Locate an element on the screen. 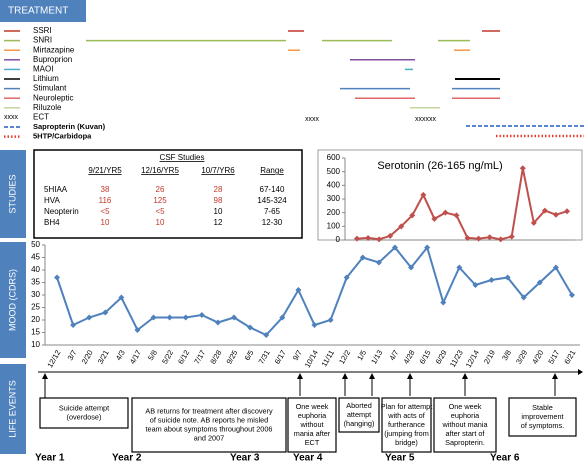 The width and height of the screenshot is (584, 465). x-tick-label: 3/21 is located at coordinates (103, 356).